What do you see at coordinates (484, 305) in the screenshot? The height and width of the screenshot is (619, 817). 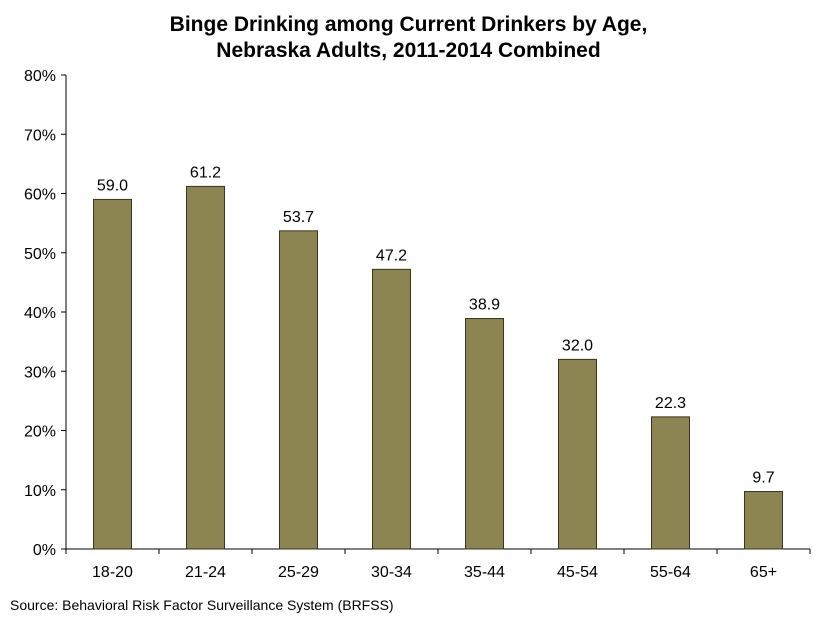 I see `data-label: 38.9` at bounding box center [484, 305].